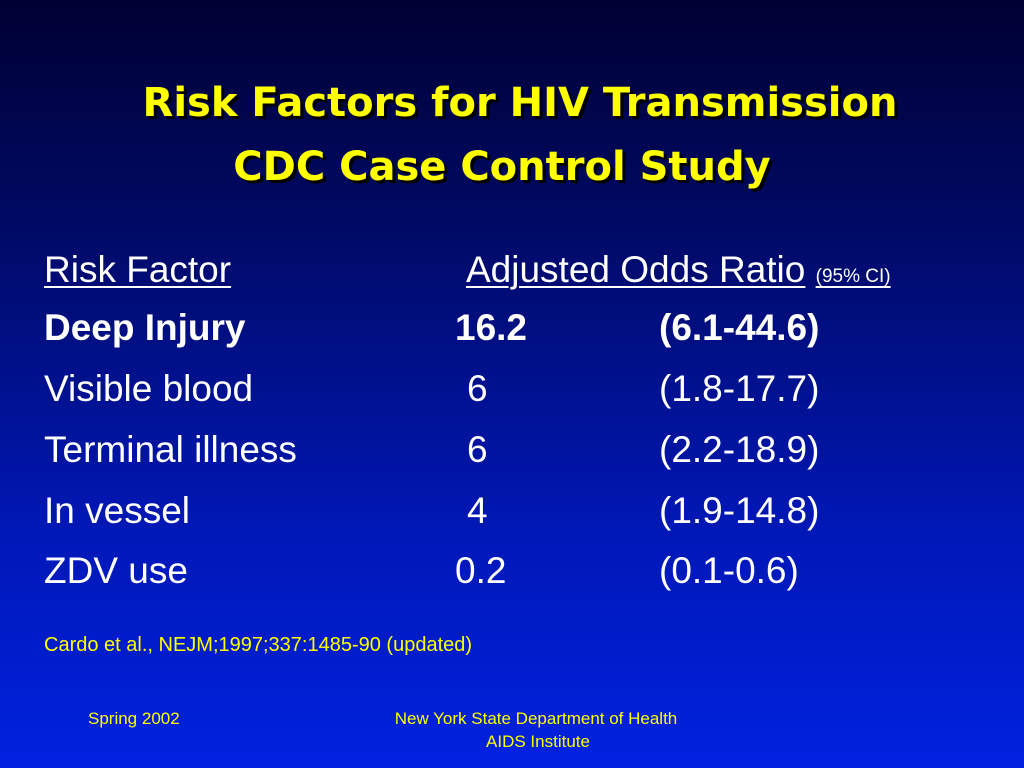 The image size is (1024, 768). I want to click on risk-factor-cell: Deep Injury, so click(145, 327).